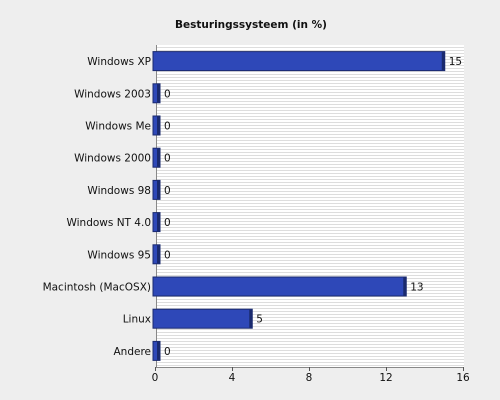 This screenshot has width=500, height=400. I want to click on x-tick-label: 12, so click(385, 378).